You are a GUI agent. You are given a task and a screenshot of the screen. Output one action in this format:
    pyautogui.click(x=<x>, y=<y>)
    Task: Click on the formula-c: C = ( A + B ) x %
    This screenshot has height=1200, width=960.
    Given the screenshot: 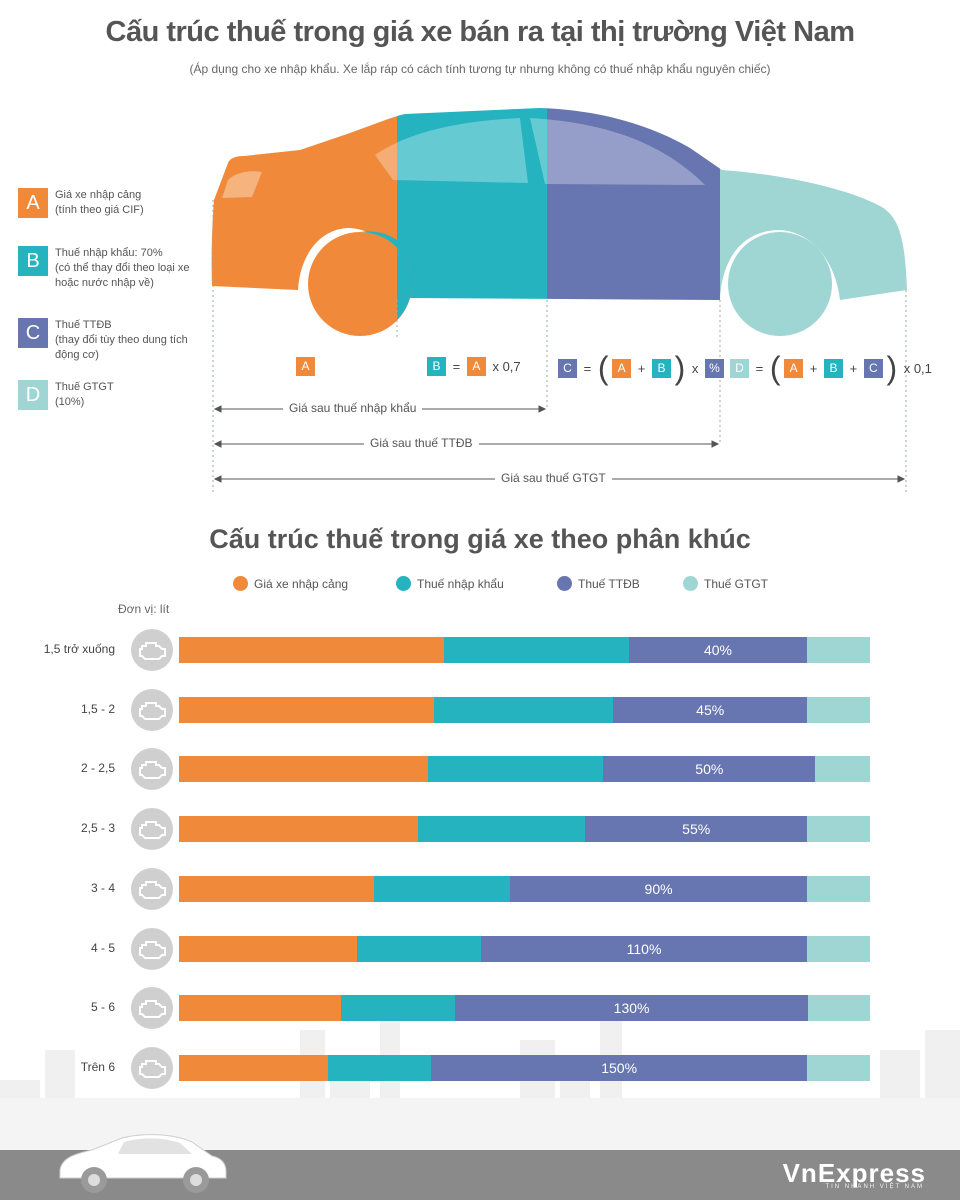 What is the action you would take?
    pyautogui.click(x=641, y=368)
    